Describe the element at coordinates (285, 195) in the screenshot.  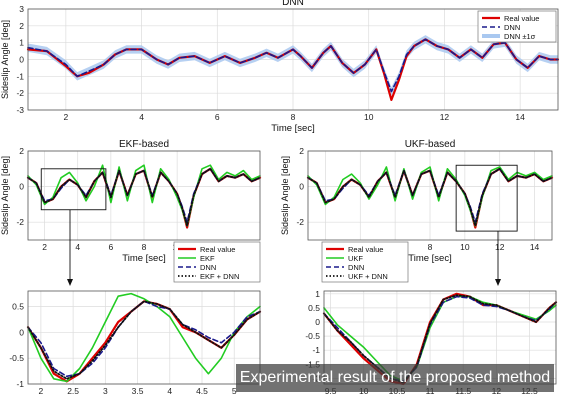
I see `chart3-y-axis-label: Sideslip Angle [deg]` at that location.